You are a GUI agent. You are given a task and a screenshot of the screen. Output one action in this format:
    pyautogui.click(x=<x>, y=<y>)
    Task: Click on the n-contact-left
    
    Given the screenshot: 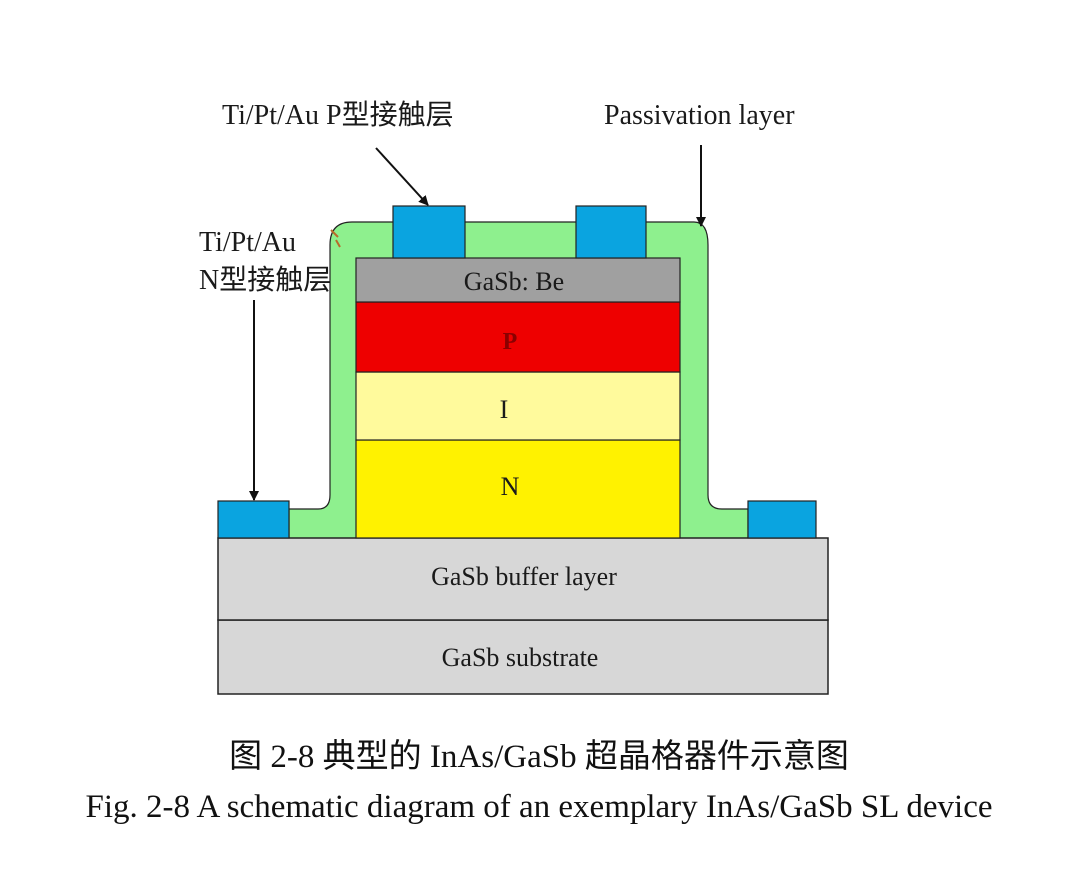 What is the action you would take?
    pyautogui.click(x=253, y=519)
    